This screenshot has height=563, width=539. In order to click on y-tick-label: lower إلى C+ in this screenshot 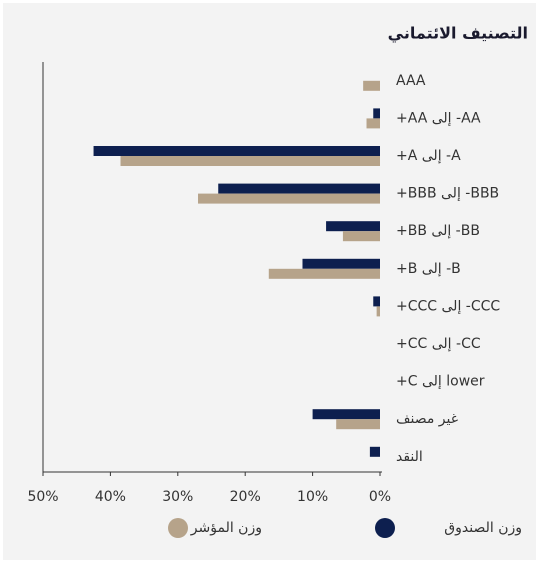, I will do `click(440, 382)`.